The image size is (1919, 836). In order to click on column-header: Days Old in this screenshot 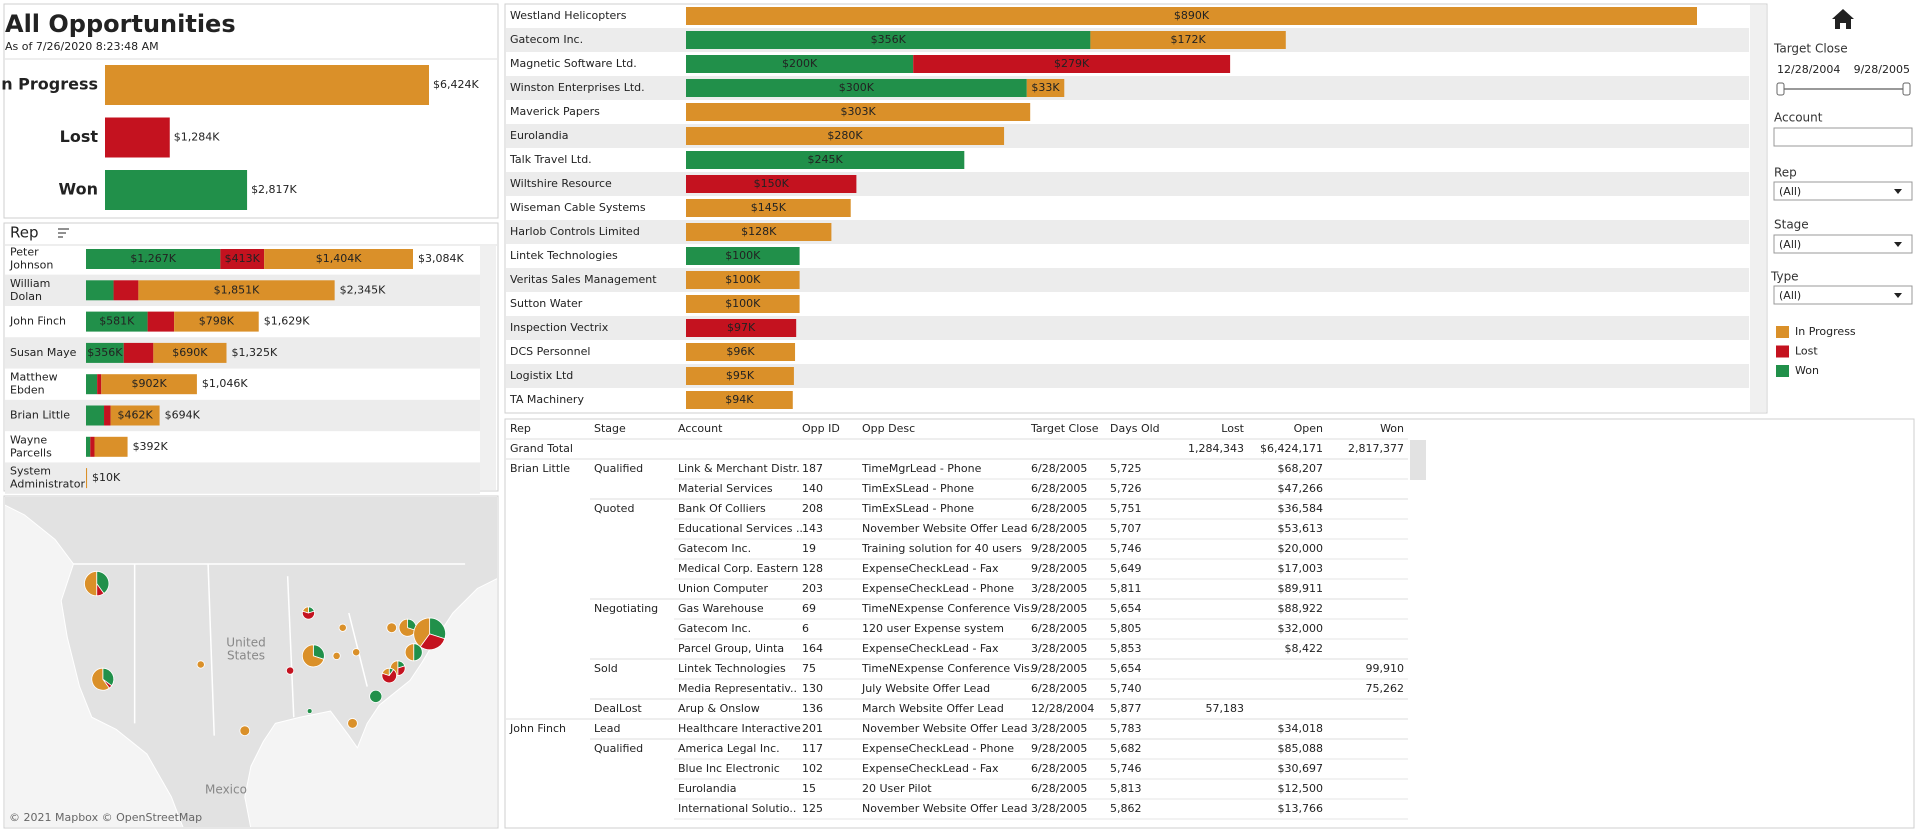, I will do `click(1135, 428)`.